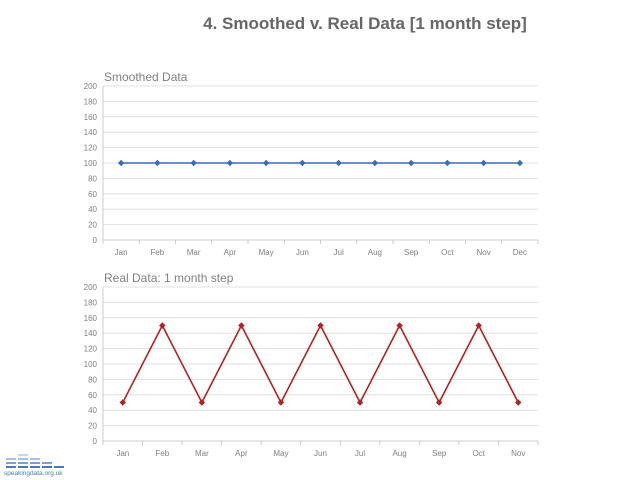 Image resolution: width=640 pixels, height=480 pixels. What do you see at coordinates (365, 23) in the screenshot?
I see `slide-title: 4. Smoothed v. Real Data [1 month step]` at bounding box center [365, 23].